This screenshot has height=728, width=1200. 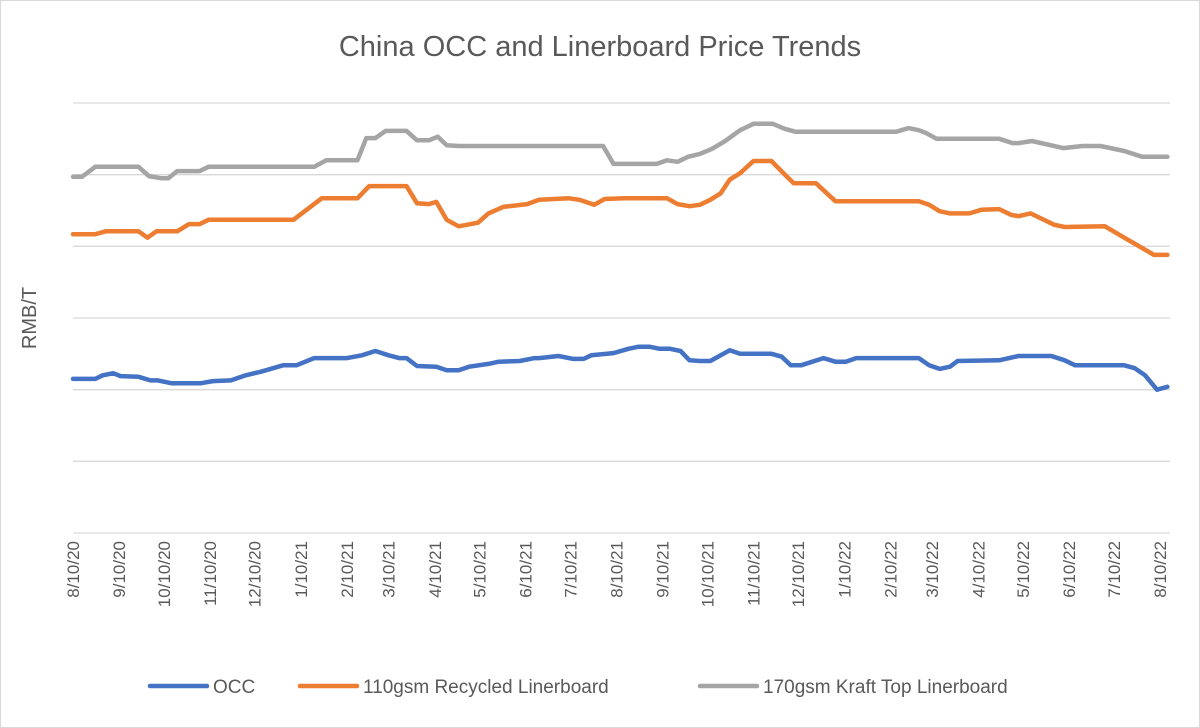 What do you see at coordinates (890, 569) in the screenshot?
I see `x-tick-label: 2/10/22` at bounding box center [890, 569].